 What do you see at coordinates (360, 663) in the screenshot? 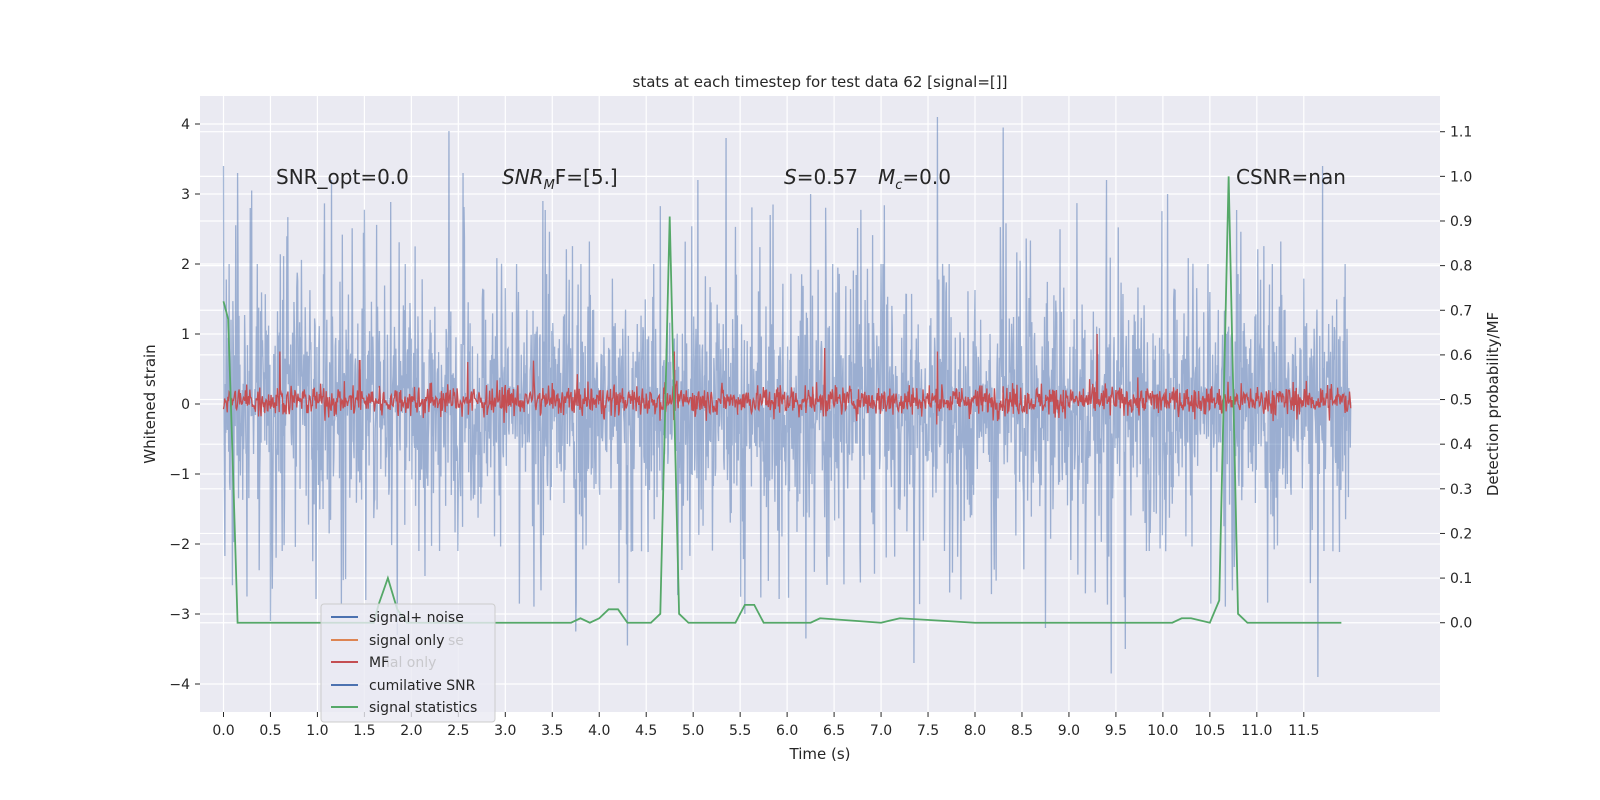
I see `legend-item-mf: MF` at bounding box center [360, 663].